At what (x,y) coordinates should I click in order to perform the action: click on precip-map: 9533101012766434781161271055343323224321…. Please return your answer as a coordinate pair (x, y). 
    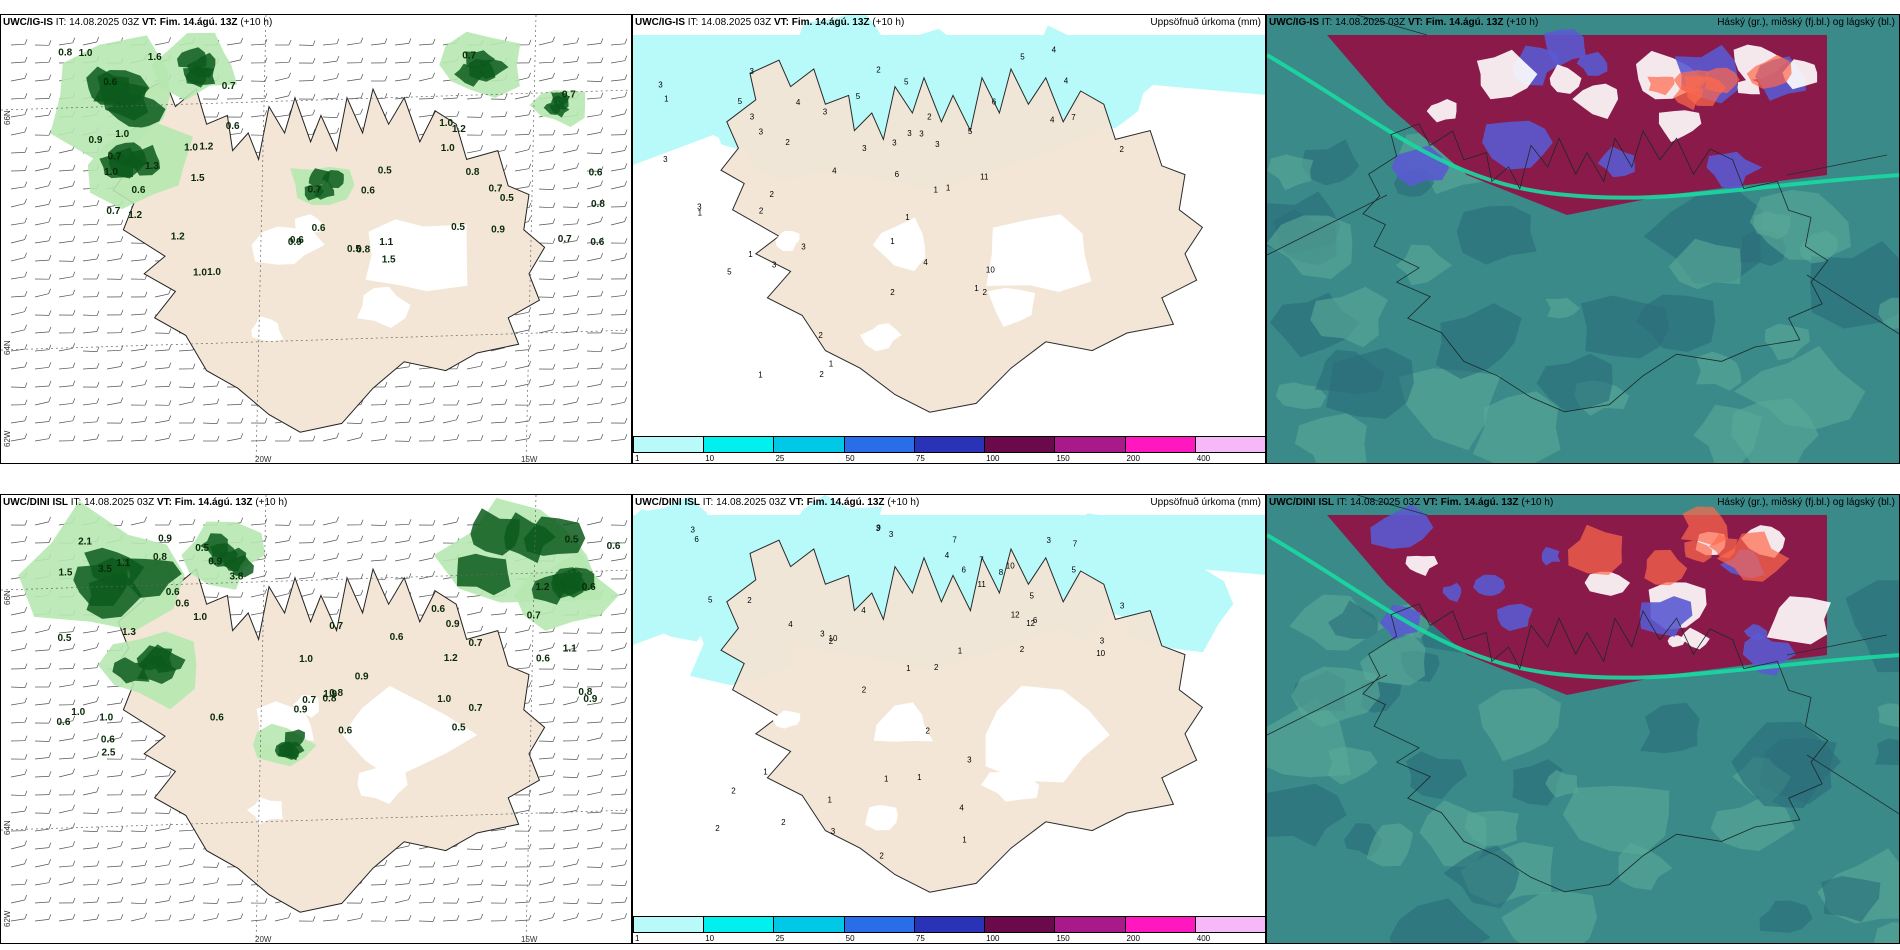
    Looking at the image, I should click on (949, 694).